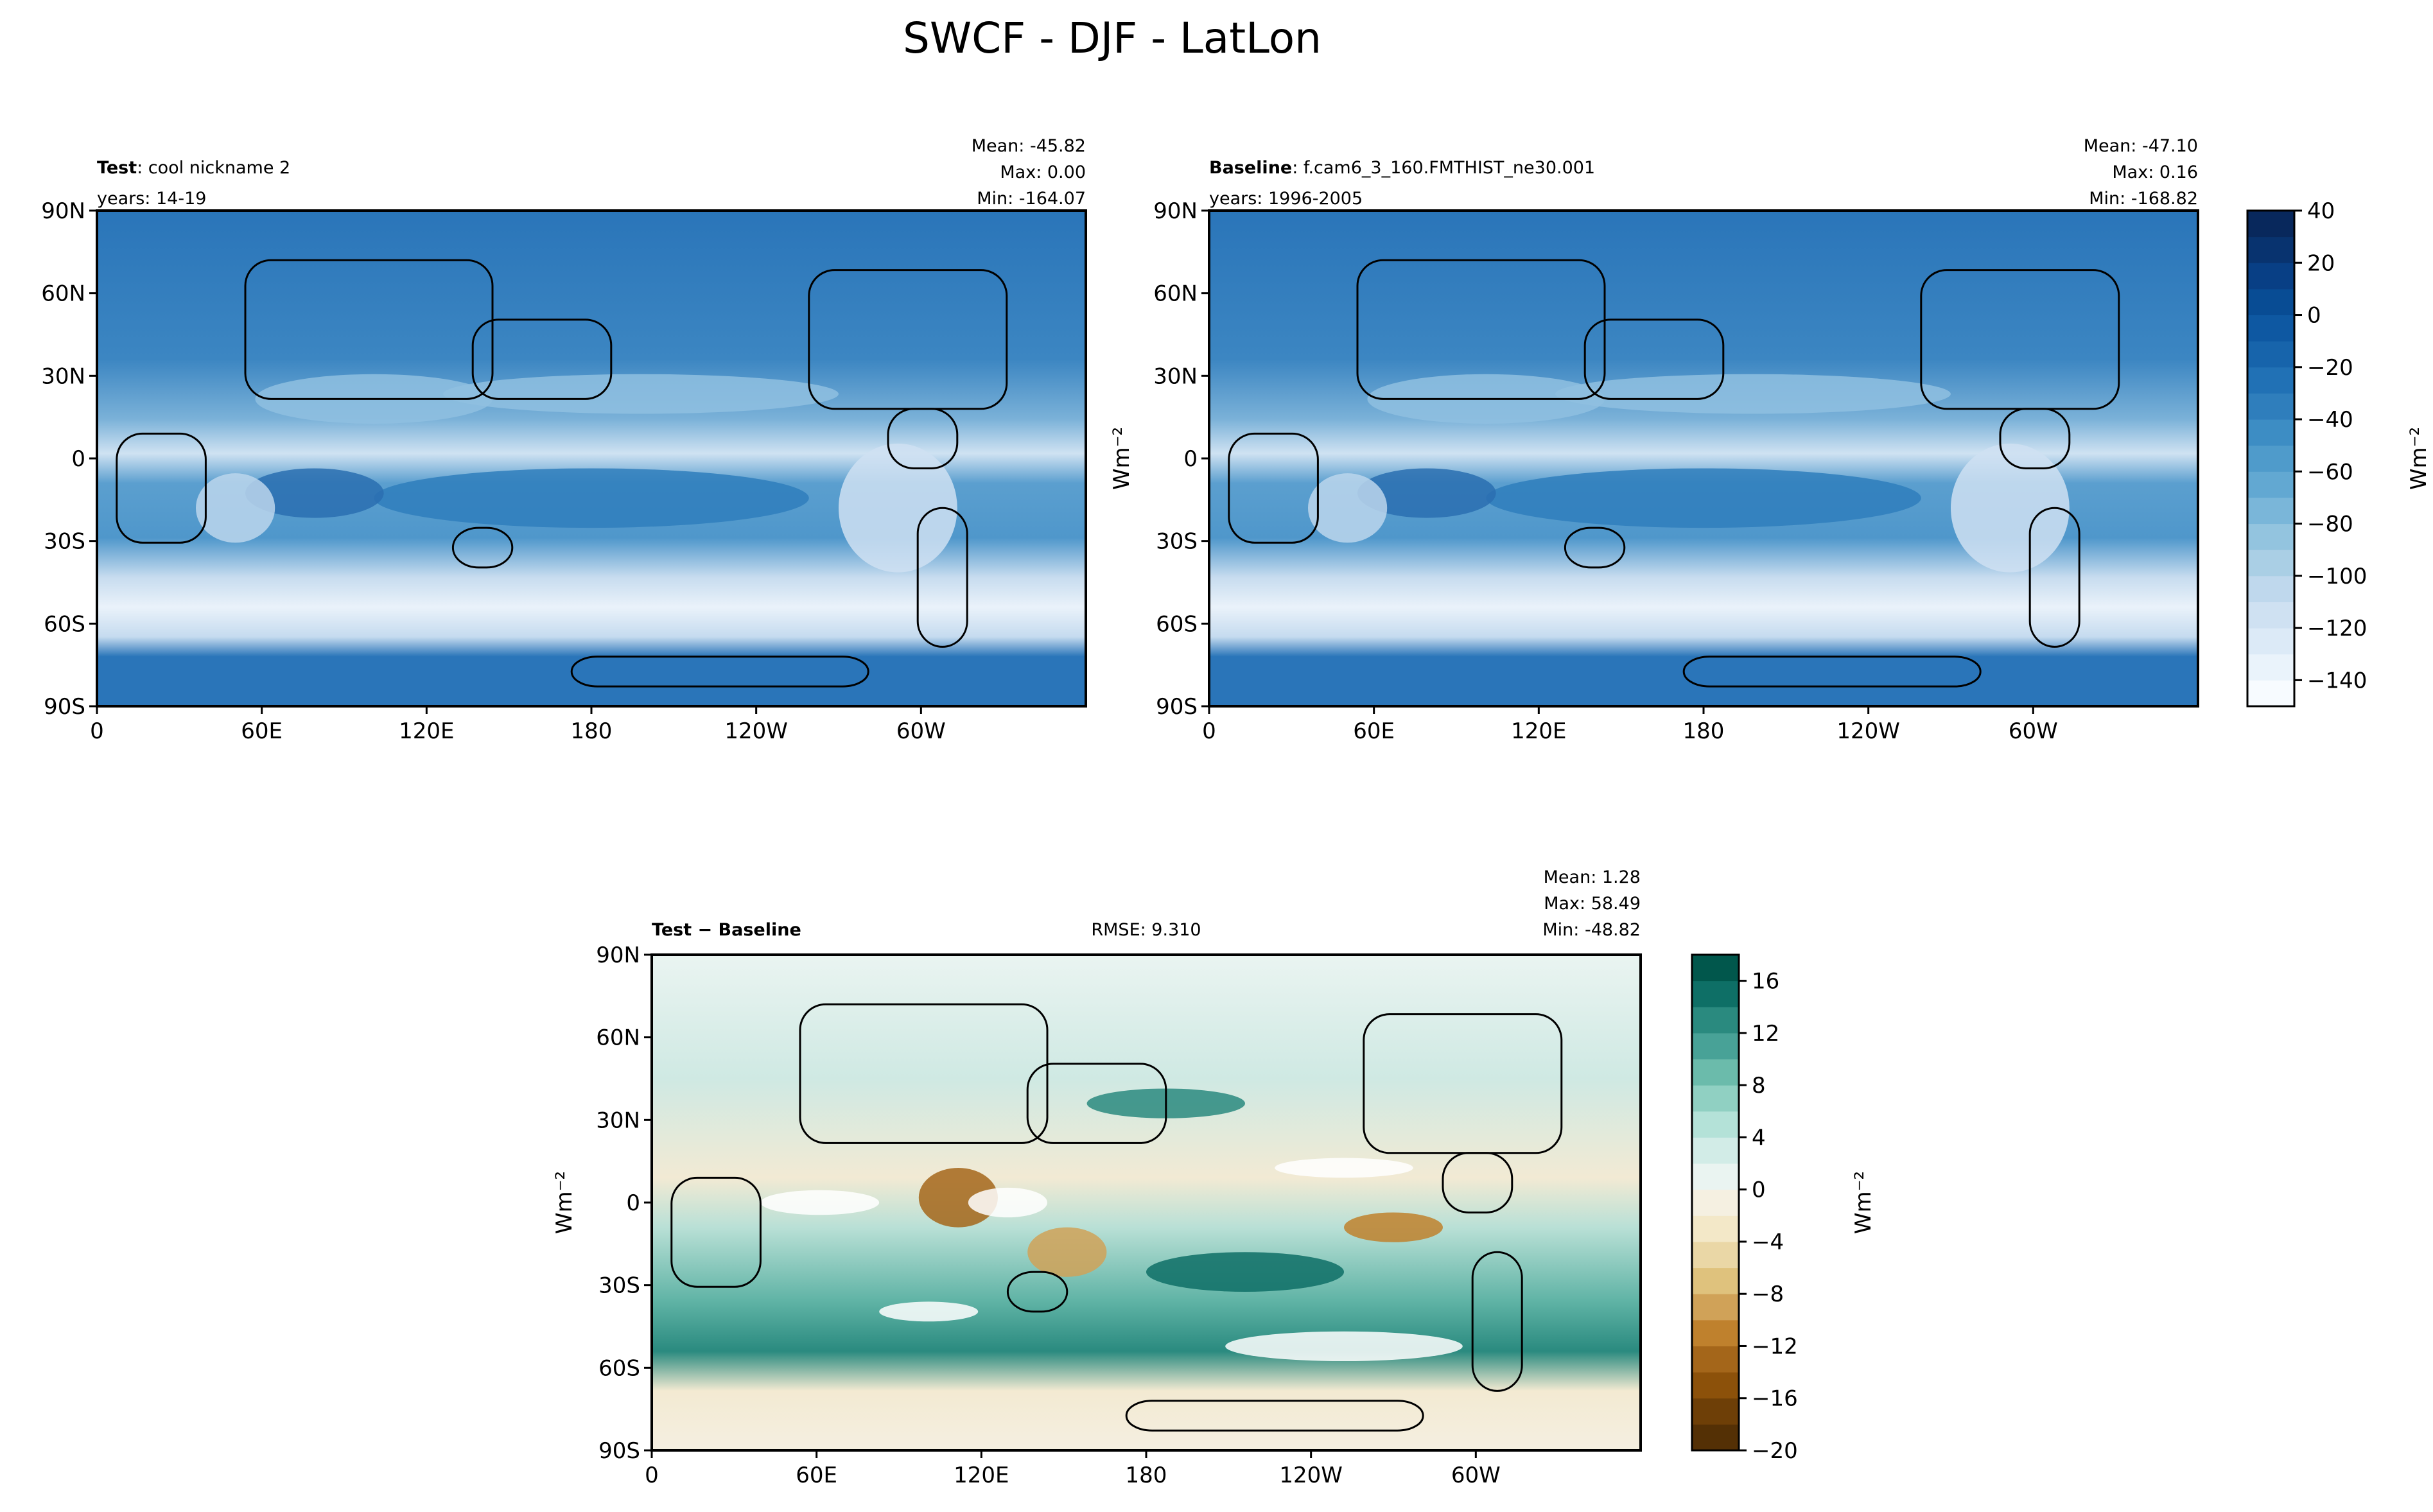 Image resolution: width=2433 pixels, height=1512 pixels. Describe the element at coordinates (726, 930) in the screenshot. I see `panel-label: Test − Baseline` at that location.